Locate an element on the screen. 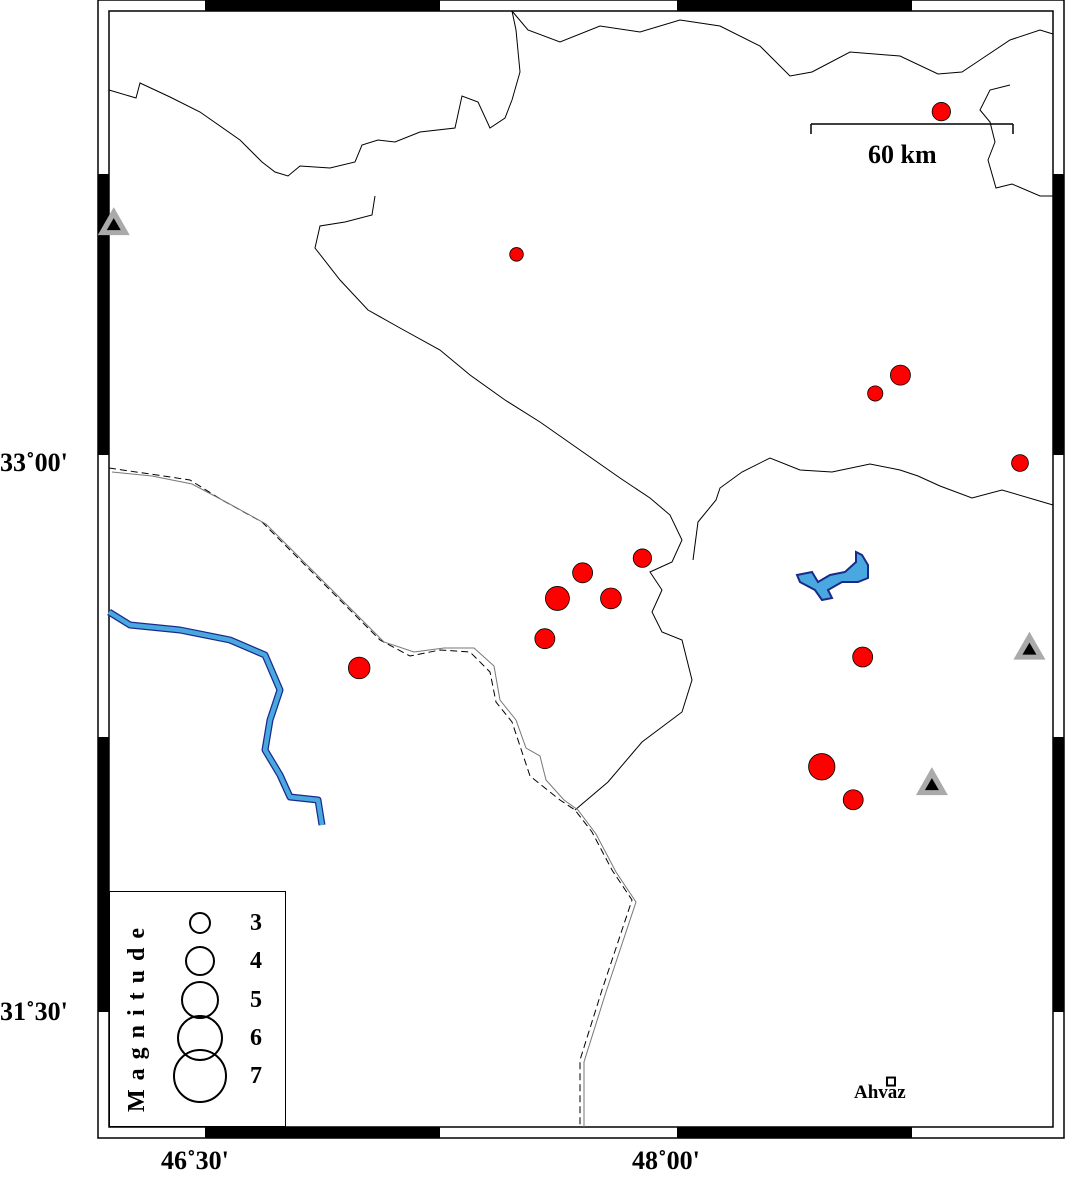  city-marker-icon is located at coordinates (890, 1081).